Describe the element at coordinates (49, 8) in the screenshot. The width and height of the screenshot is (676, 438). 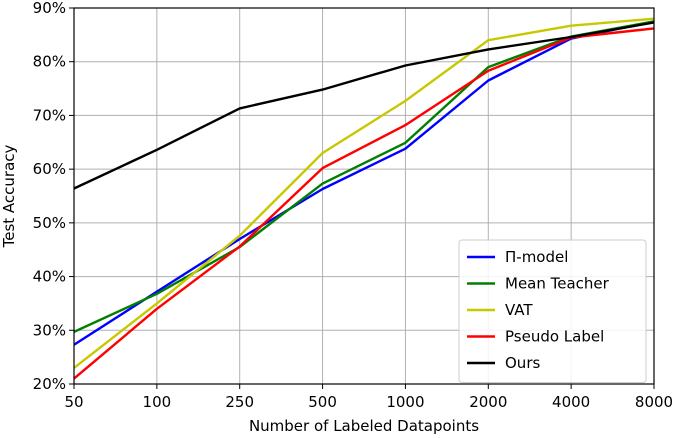
I see `y-tick-label: 90%` at that location.